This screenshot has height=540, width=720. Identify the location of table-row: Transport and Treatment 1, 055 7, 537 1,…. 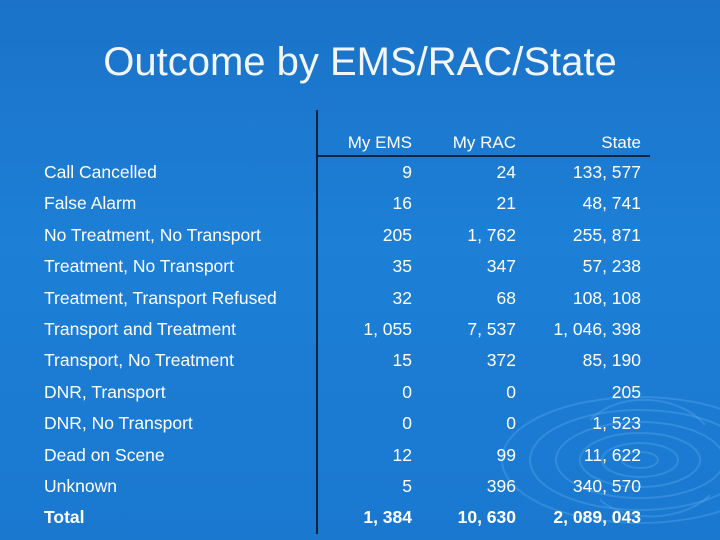
(360, 329).